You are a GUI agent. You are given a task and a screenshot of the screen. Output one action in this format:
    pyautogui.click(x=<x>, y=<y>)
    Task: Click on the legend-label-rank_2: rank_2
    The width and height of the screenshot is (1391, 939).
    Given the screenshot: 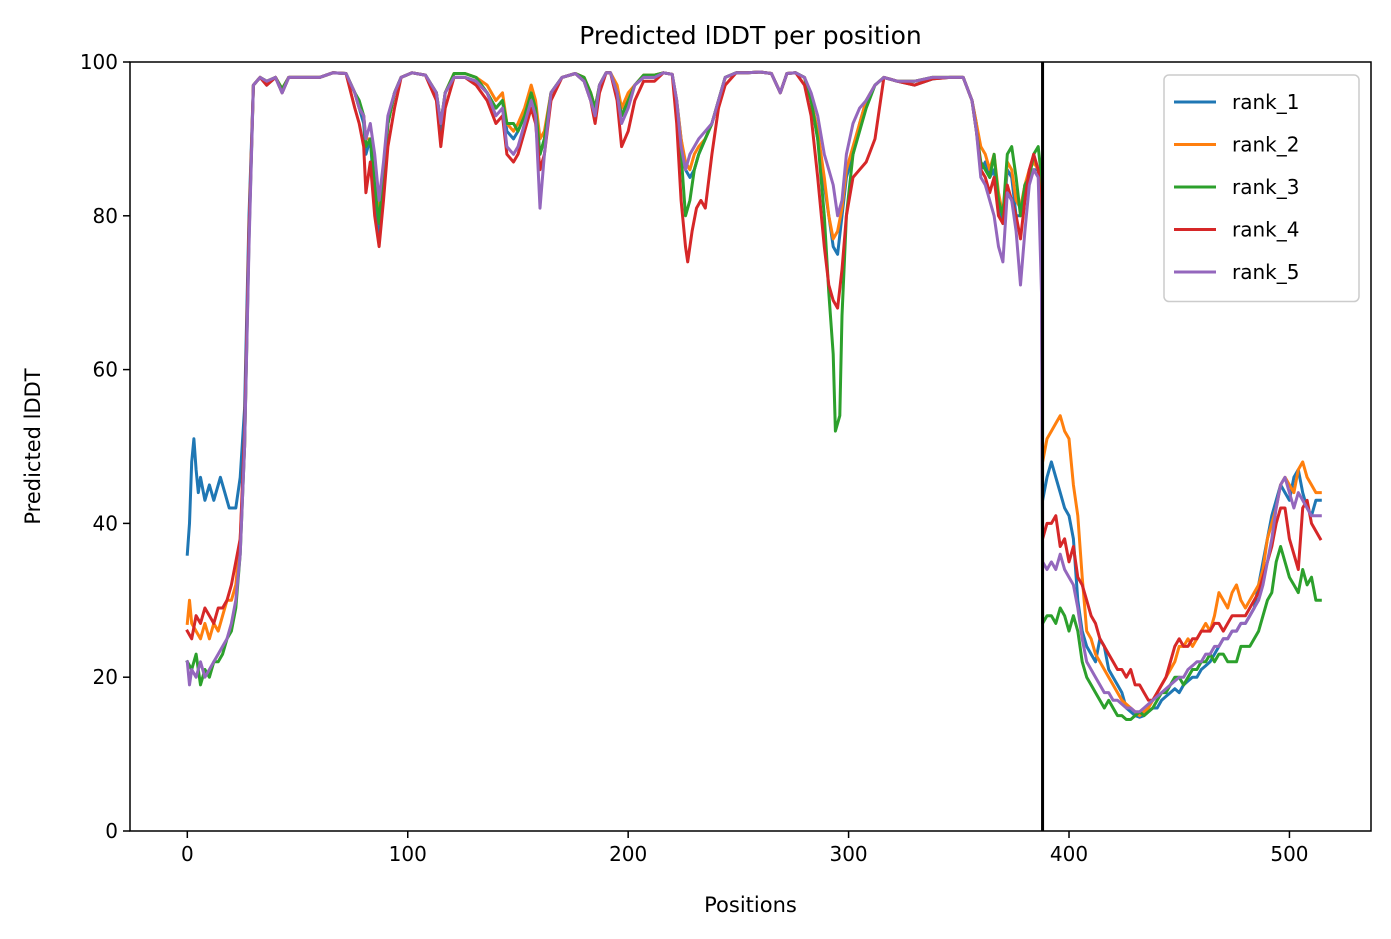 What is the action you would take?
    pyautogui.click(x=1265, y=145)
    